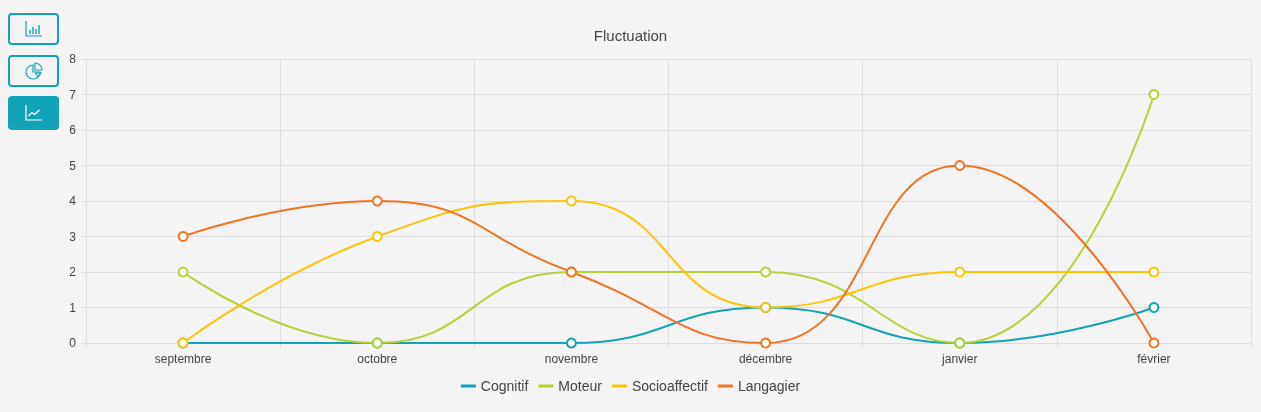 The width and height of the screenshot is (1261, 412). I want to click on legend-label: Langagier, so click(769, 386).